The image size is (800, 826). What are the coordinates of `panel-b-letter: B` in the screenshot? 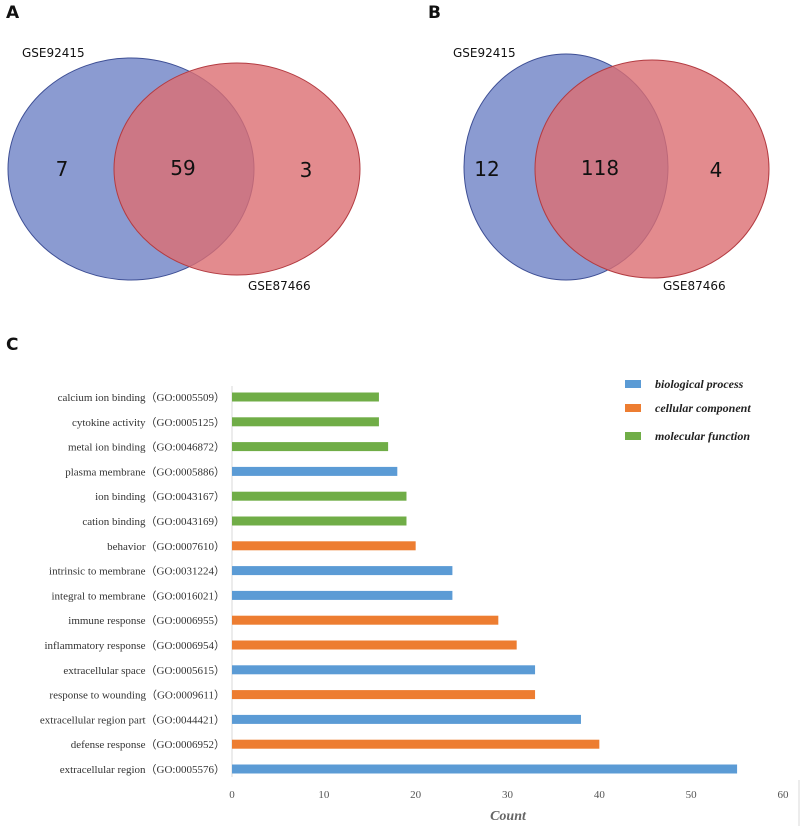 It's located at (434, 13).